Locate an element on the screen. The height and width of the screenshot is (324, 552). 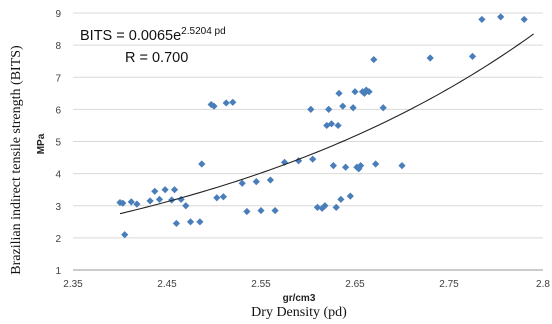
y-tick-label: 5 is located at coordinates (58, 143).